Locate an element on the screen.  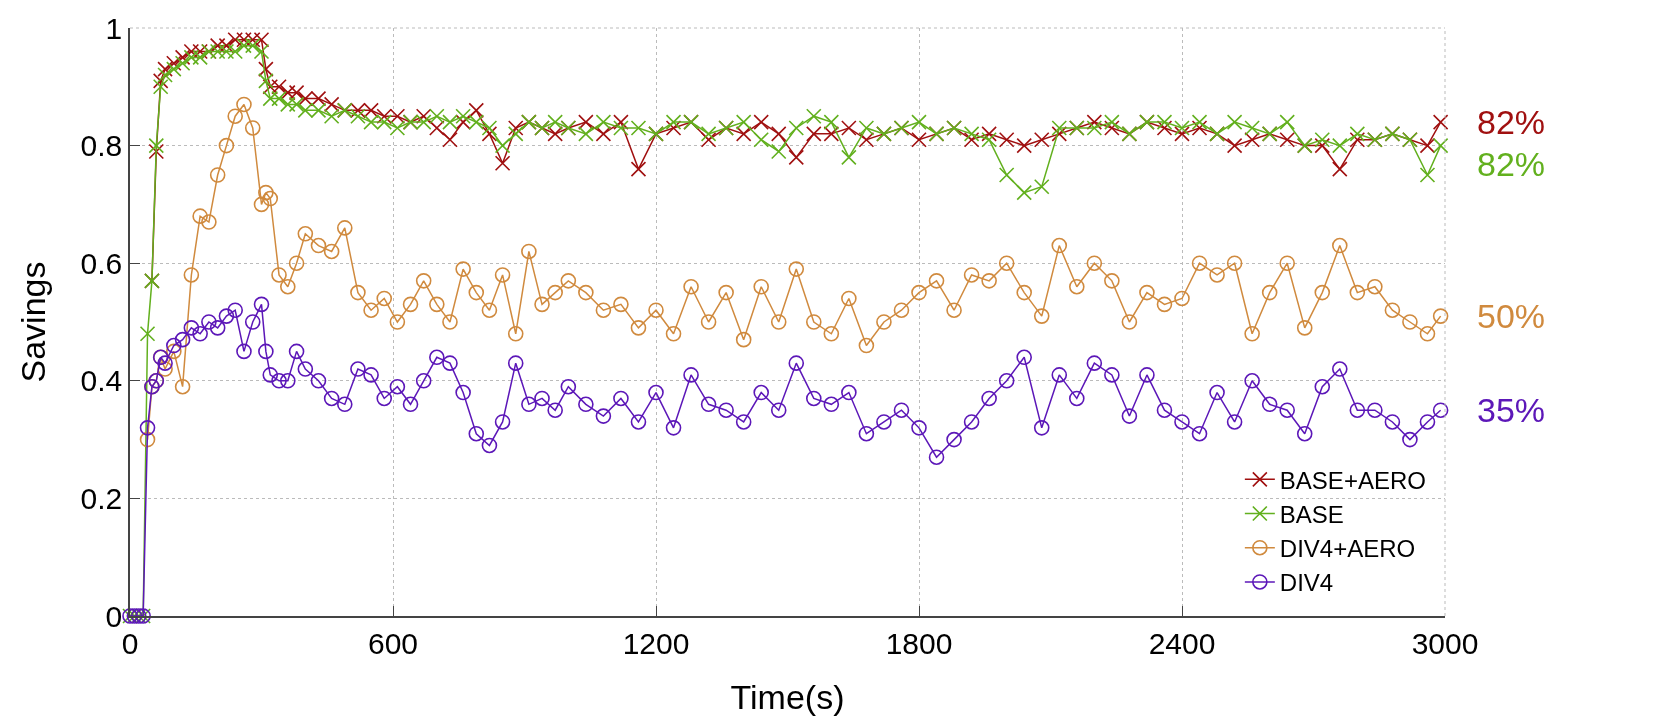
x-tick-label: 1800 is located at coordinates (919, 643).